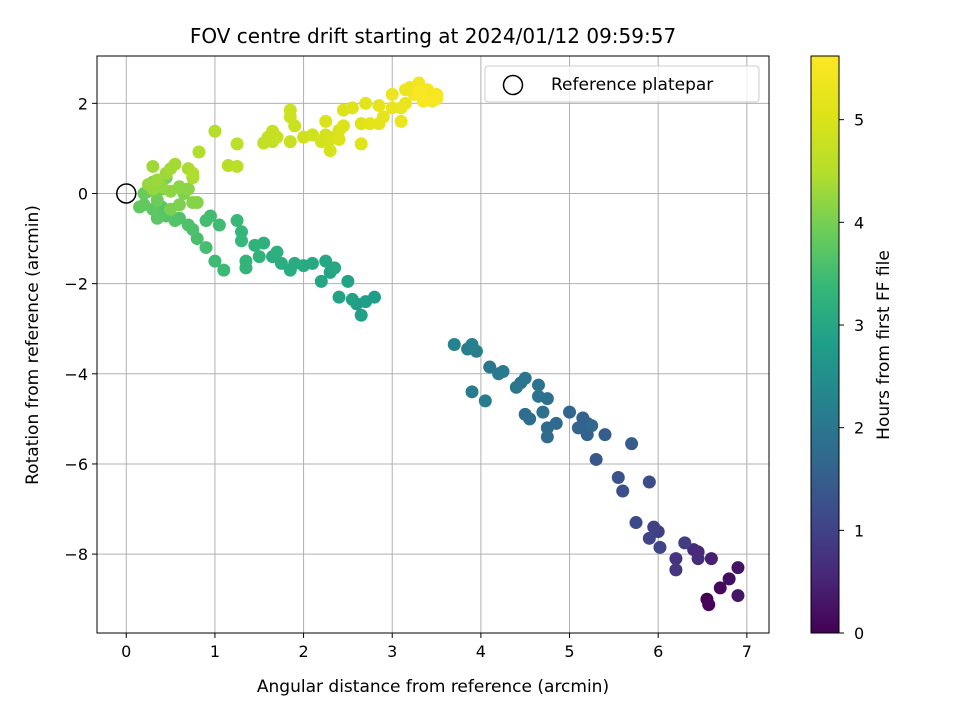 The image size is (960, 720). Describe the element at coordinates (33, 345) in the screenshot. I see `y-axis-label: Rotation from reference (arcmin)` at that location.